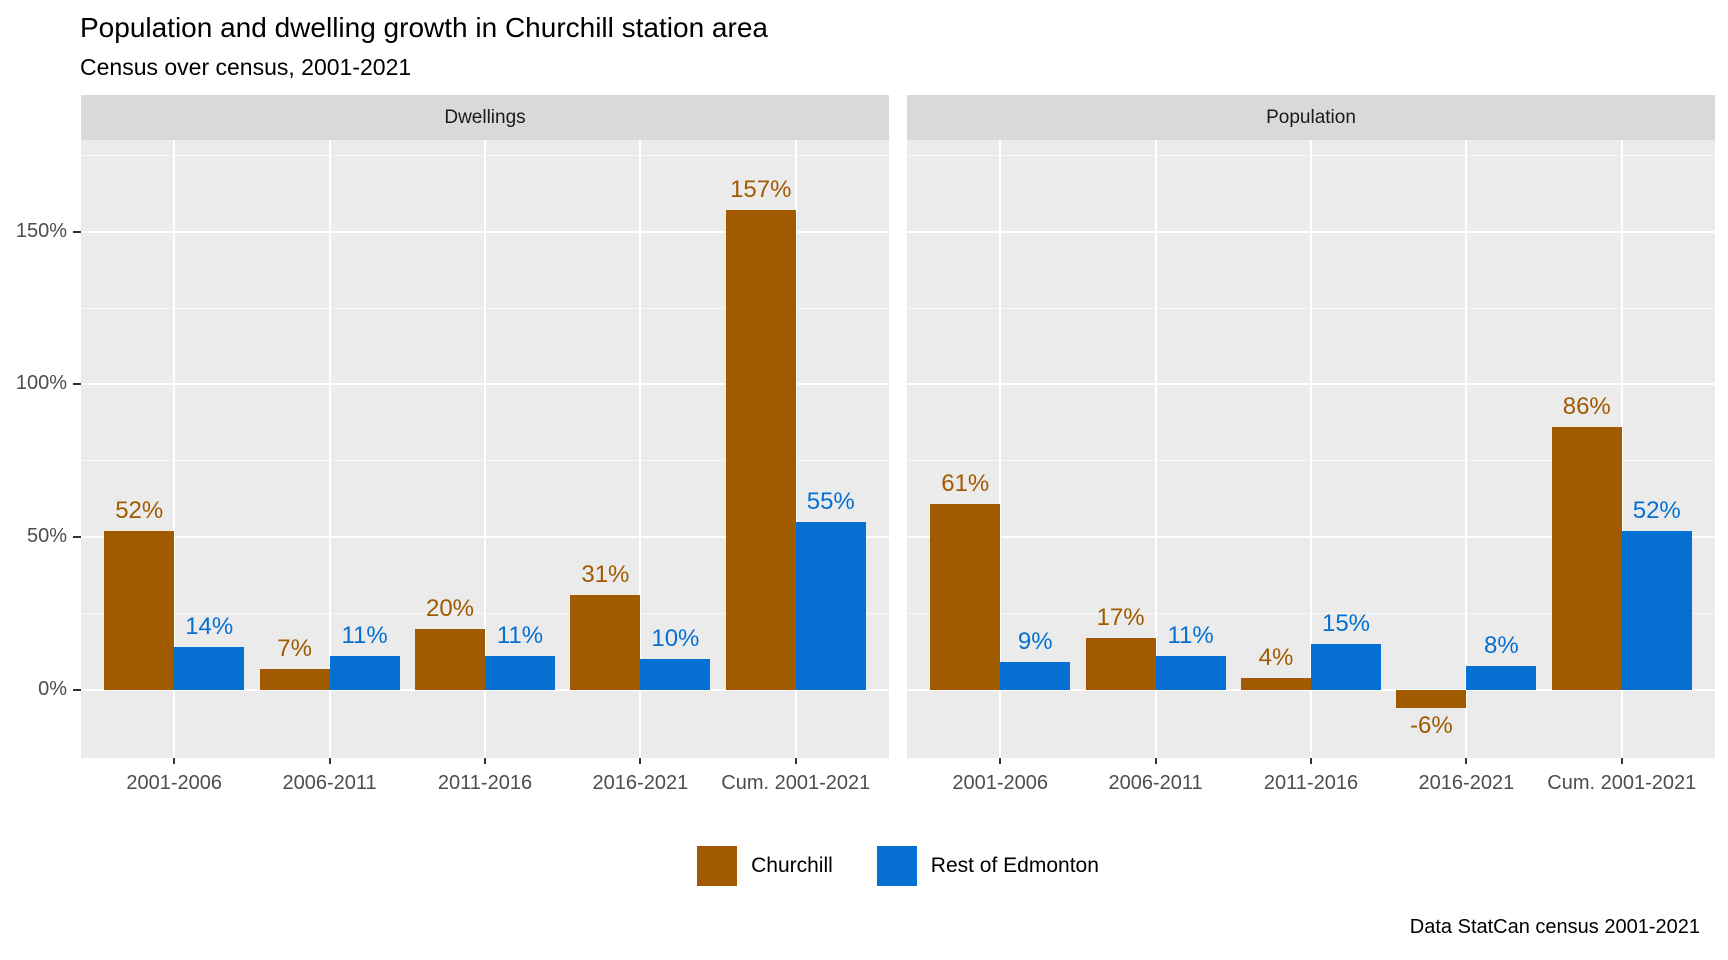 The width and height of the screenshot is (1728, 960). What do you see at coordinates (717, 866) in the screenshot?
I see `legend-swatch-churchill` at bounding box center [717, 866].